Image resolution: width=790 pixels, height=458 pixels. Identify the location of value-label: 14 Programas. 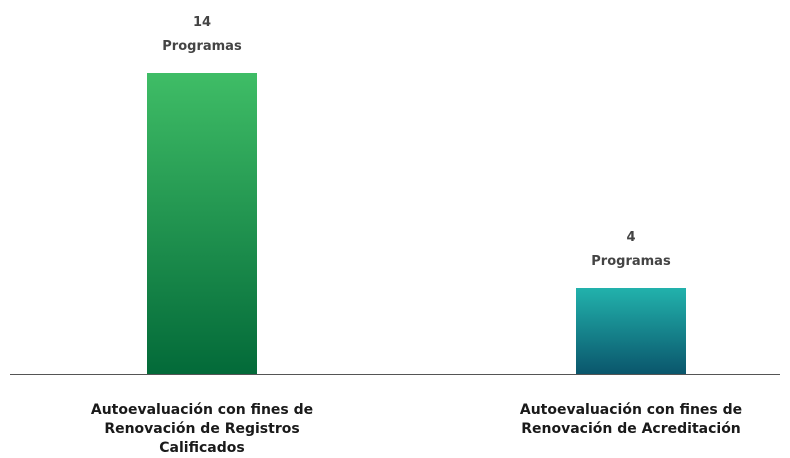
(202, 34).